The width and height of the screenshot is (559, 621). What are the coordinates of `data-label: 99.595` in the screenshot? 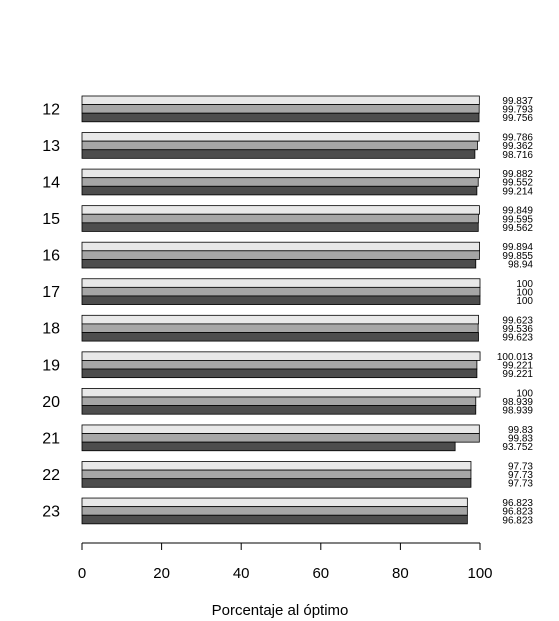 It's located at (517, 219).